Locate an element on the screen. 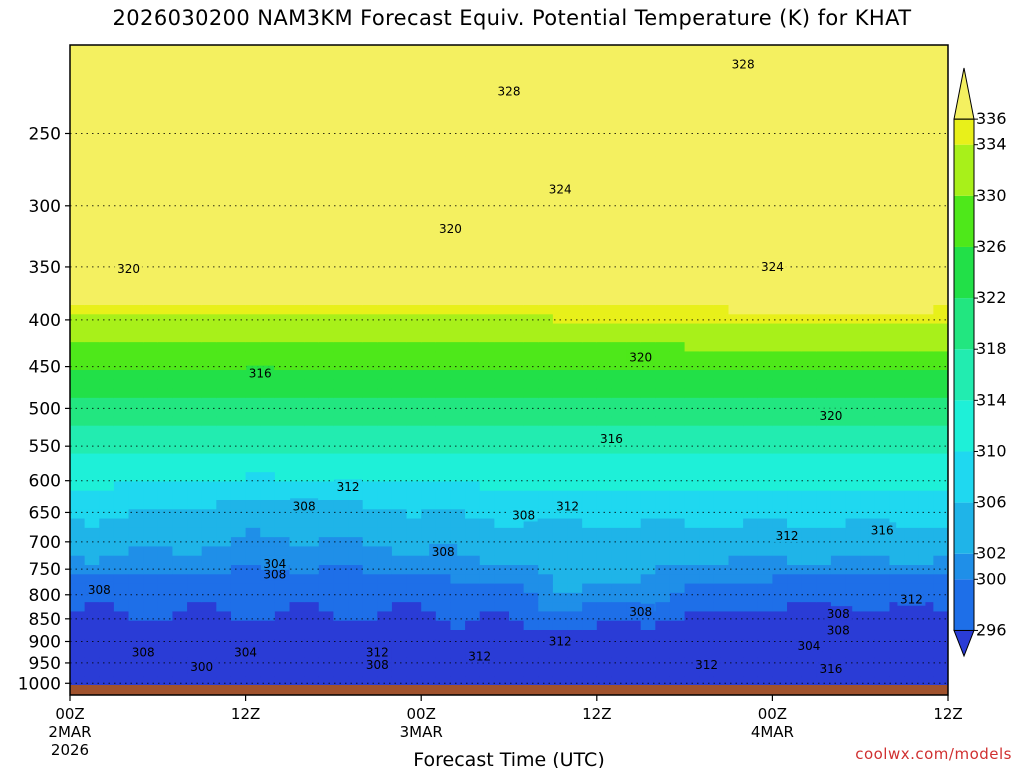 The height and width of the screenshot is (768, 1024). y-tick-label: 550 is located at coordinates (45, 447).